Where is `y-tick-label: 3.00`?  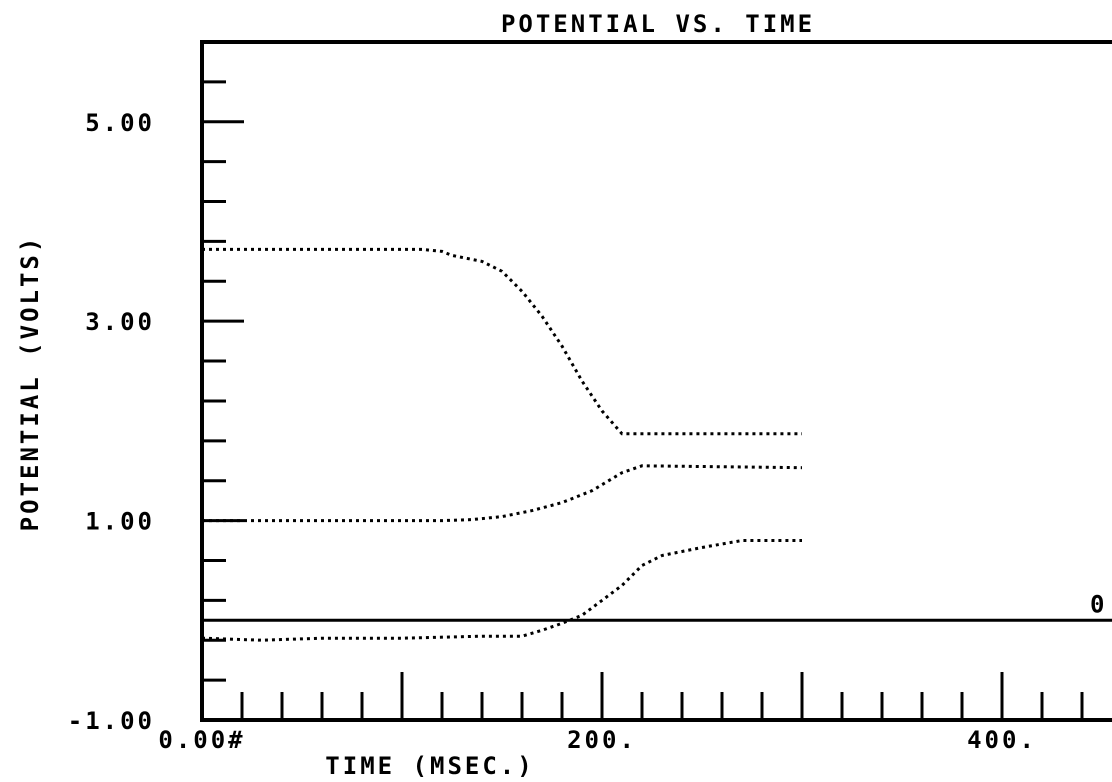 y-tick-label: 3.00 is located at coordinates (120, 322).